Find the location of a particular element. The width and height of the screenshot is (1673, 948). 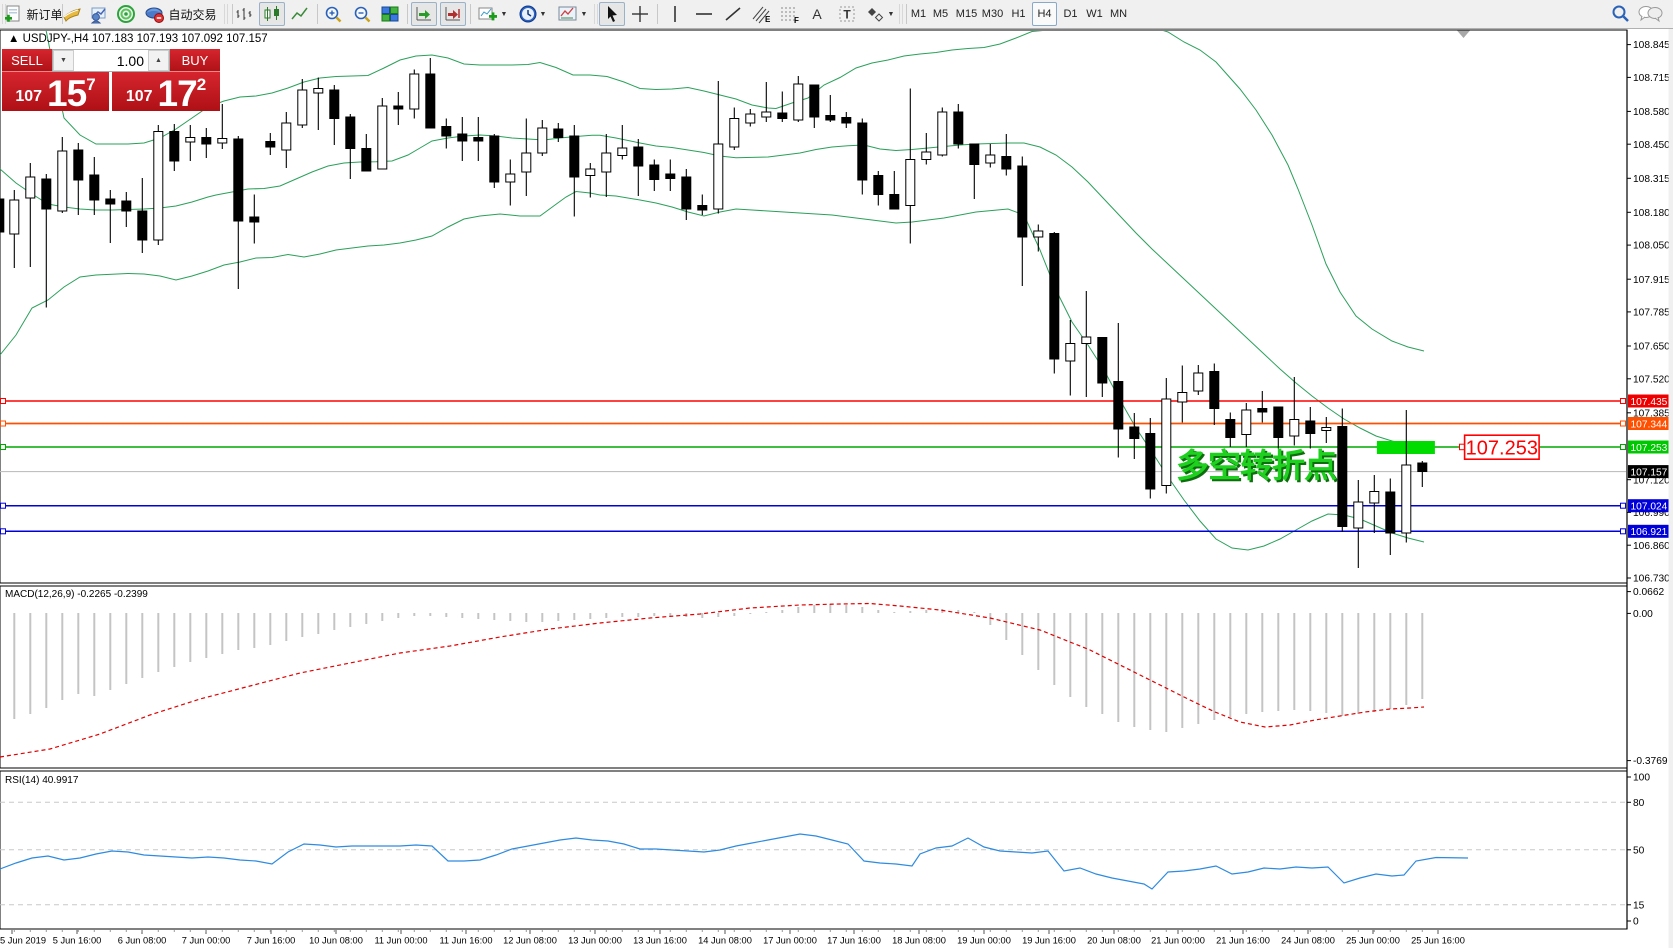

svg-text: 107.385 is located at coordinates (1651, 413).